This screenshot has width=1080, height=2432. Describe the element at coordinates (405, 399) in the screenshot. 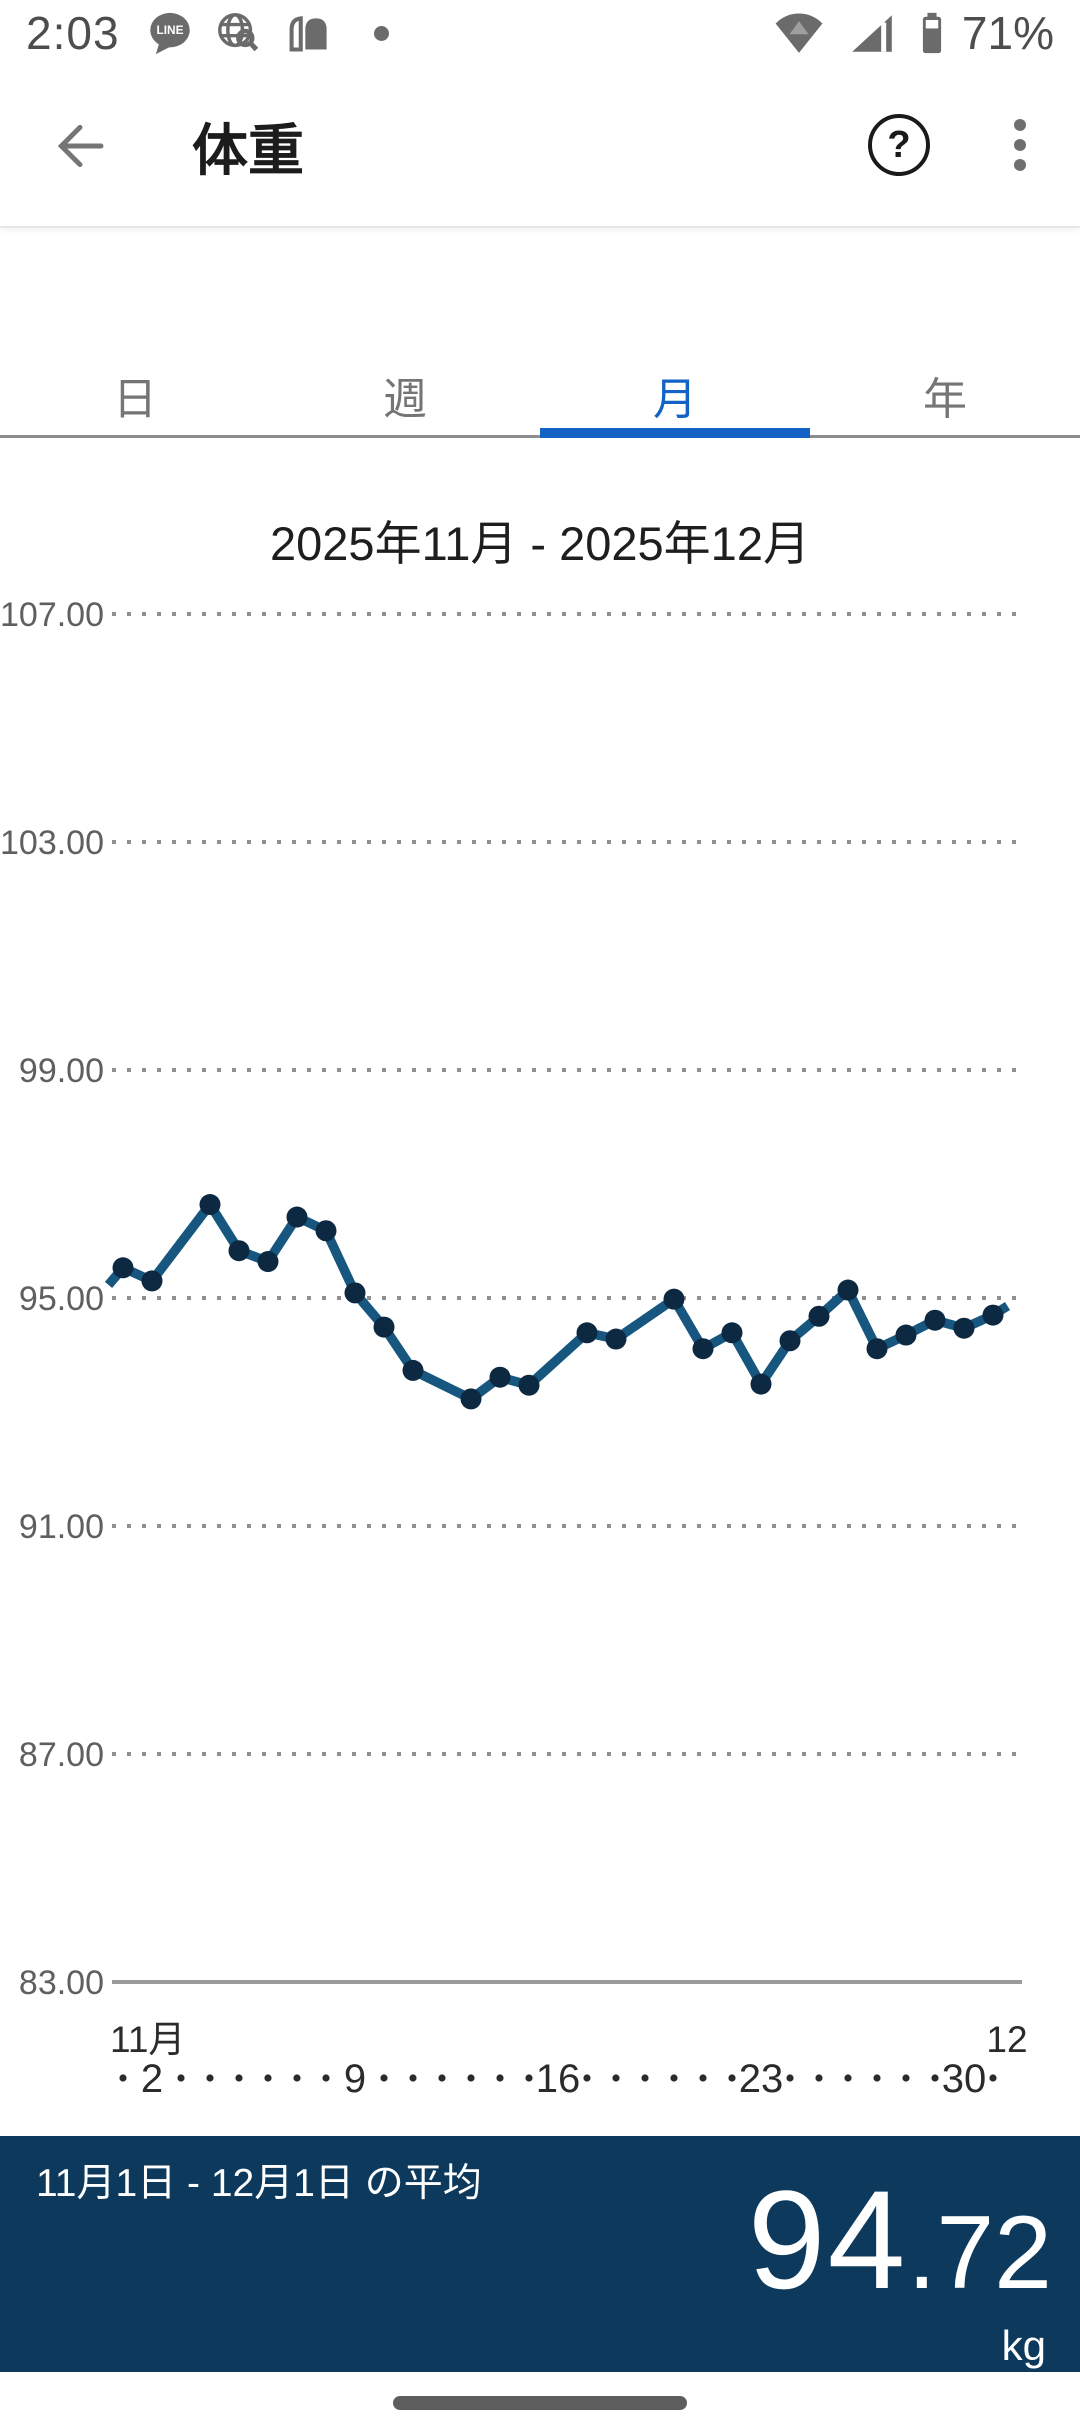

I see `tab-week-label: 週` at that location.